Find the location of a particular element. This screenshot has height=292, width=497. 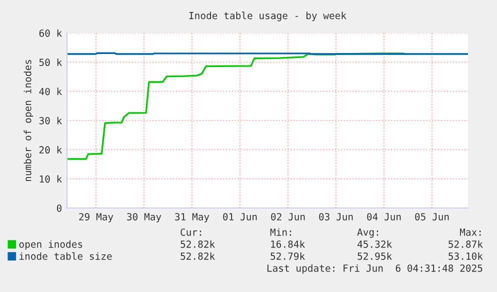

legend-label: open inodes is located at coordinates (50, 245).